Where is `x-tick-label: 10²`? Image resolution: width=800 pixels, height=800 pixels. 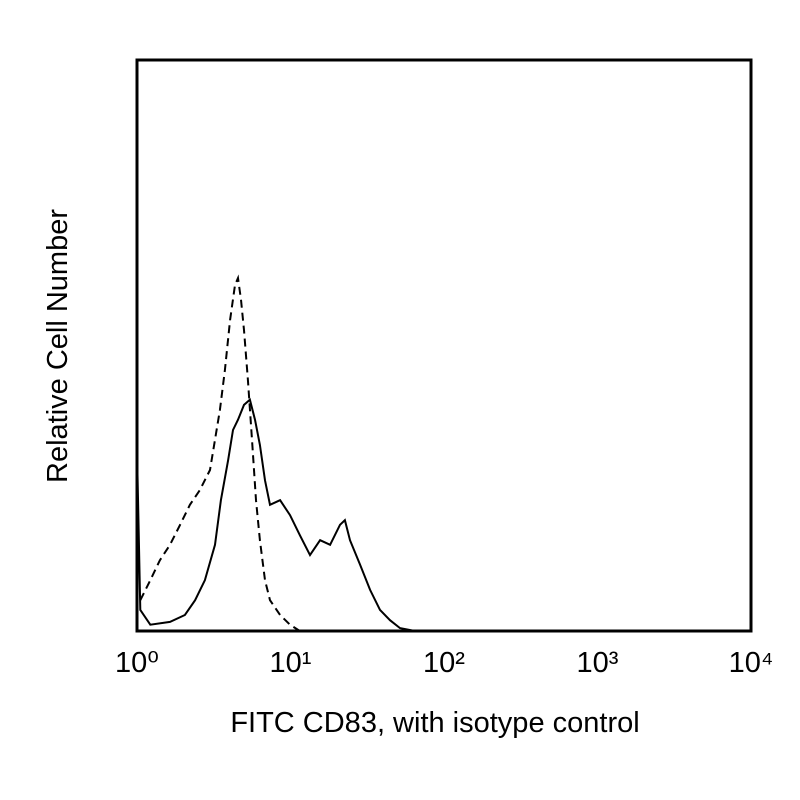
x-tick-label: 10² is located at coordinates (444, 663).